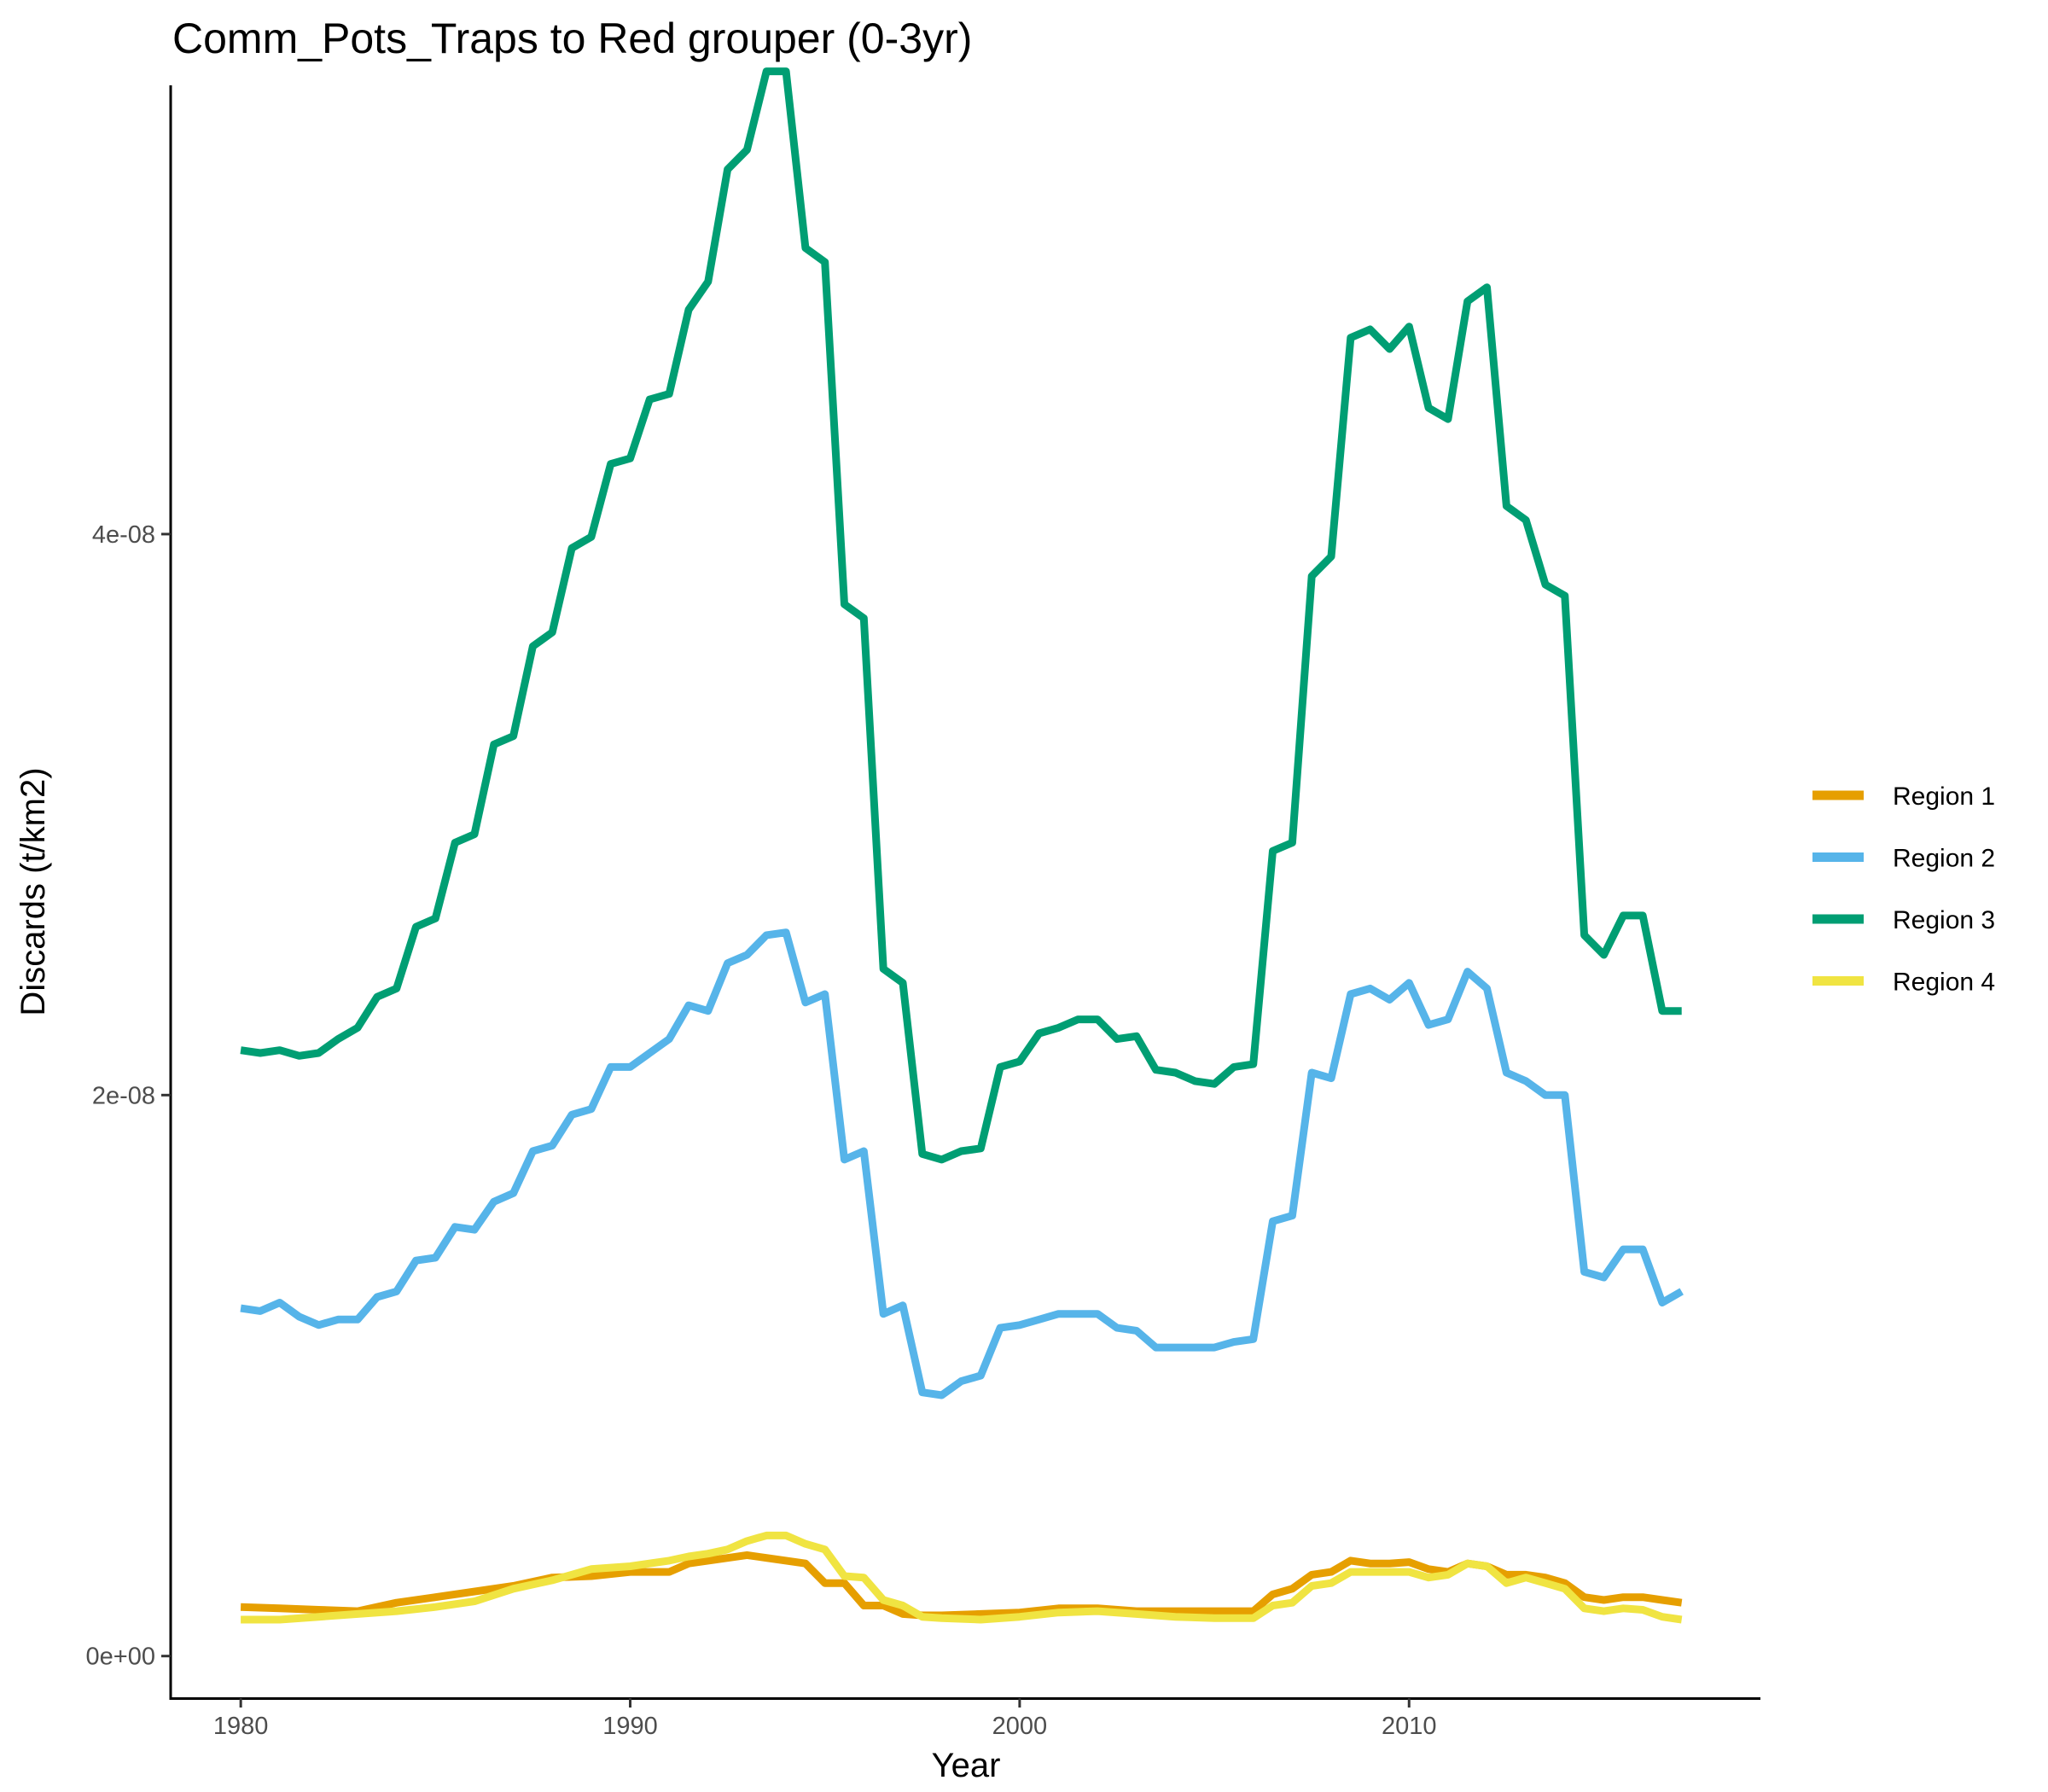  I want to click on legend-item-region-3: Region 3, so click(1904, 920).